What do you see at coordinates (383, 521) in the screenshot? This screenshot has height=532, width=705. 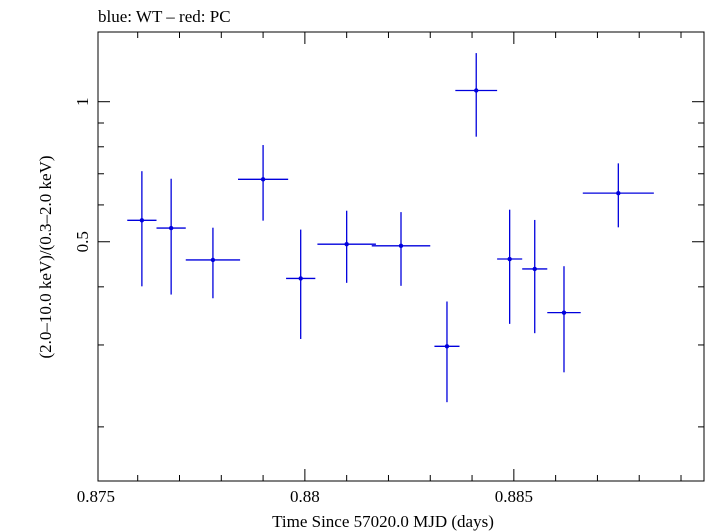 I see `x-axis-label: Time Since 57020.0 MJD (days)` at bounding box center [383, 521].